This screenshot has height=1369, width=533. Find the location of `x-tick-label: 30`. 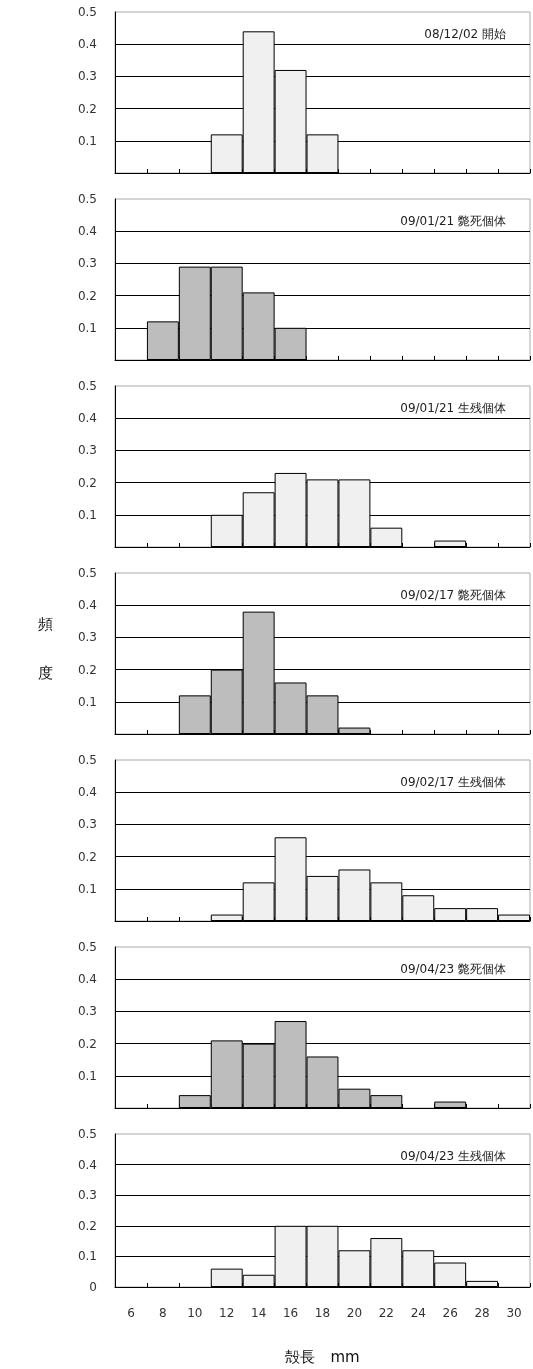

x-tick-label: 30 is located at coordinates (514, 1313).